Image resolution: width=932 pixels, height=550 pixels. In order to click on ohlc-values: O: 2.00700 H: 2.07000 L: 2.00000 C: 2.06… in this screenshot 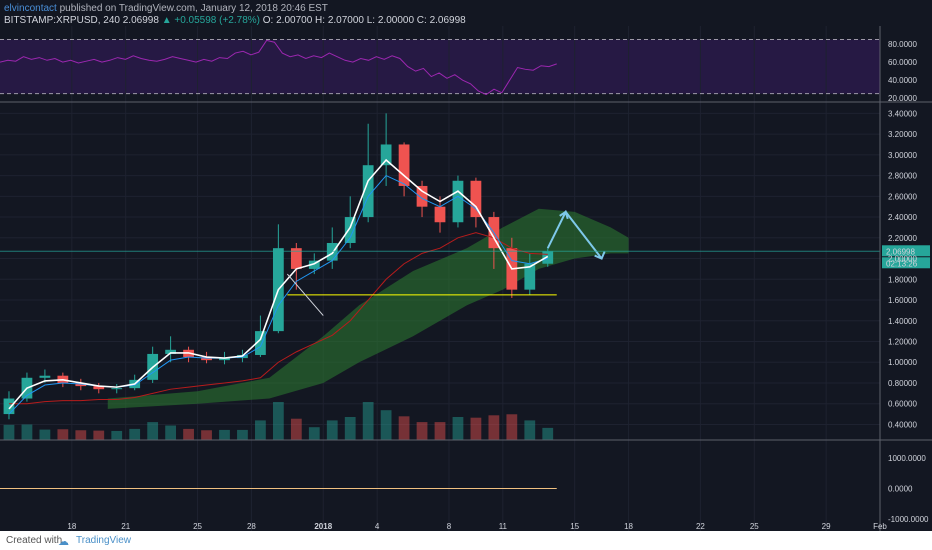, I will do `click(364, 20)`.